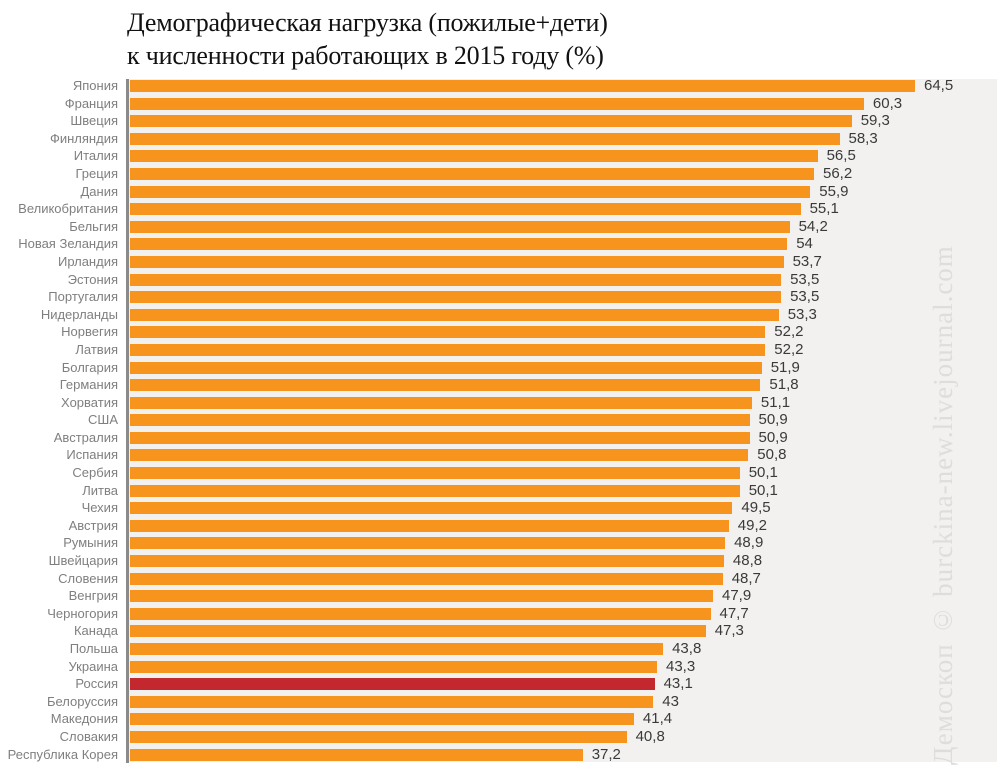 This screenshot has width=1000, height=777. What do you see at coordinates (678, 684) in the screenshot?
I see `value-label: 43,1` at bounding box center [678, 684].